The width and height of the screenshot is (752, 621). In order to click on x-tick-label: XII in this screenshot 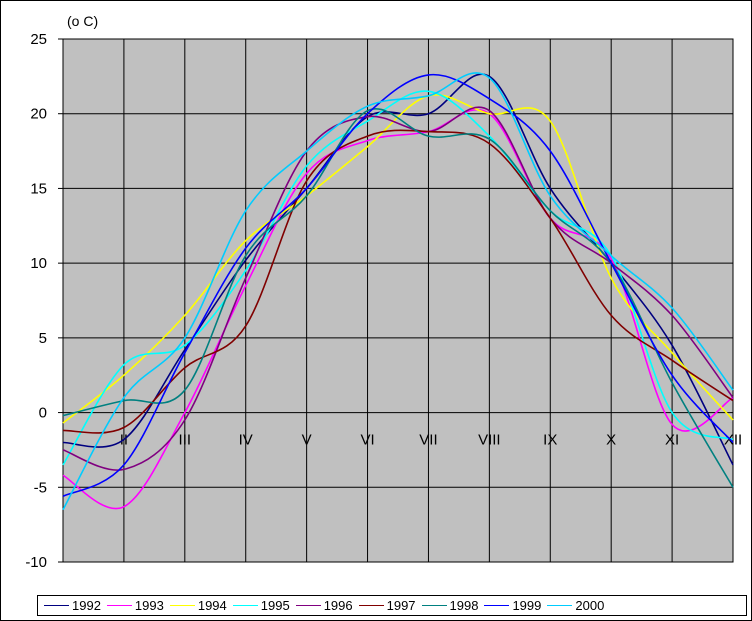, I will do `click(733, 440)`.